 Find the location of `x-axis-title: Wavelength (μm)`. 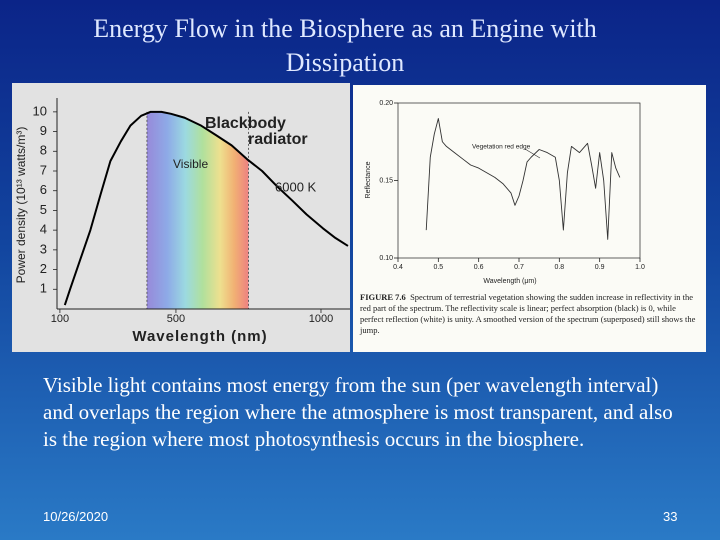

x-axis-title: Wavelength (μm) is located at coordinates (509, 281).